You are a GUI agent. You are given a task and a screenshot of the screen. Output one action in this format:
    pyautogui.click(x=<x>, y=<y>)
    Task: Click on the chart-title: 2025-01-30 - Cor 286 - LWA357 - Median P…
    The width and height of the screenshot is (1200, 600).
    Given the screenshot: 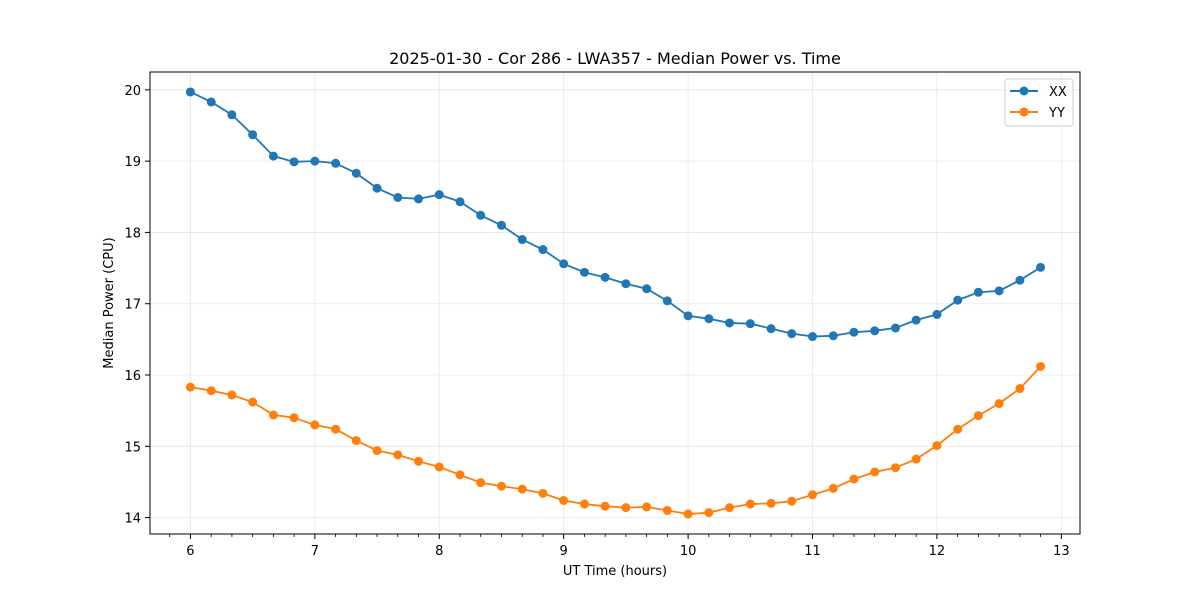 What is the action you would take?
    pyautogui.click(x=615, y=58)
    